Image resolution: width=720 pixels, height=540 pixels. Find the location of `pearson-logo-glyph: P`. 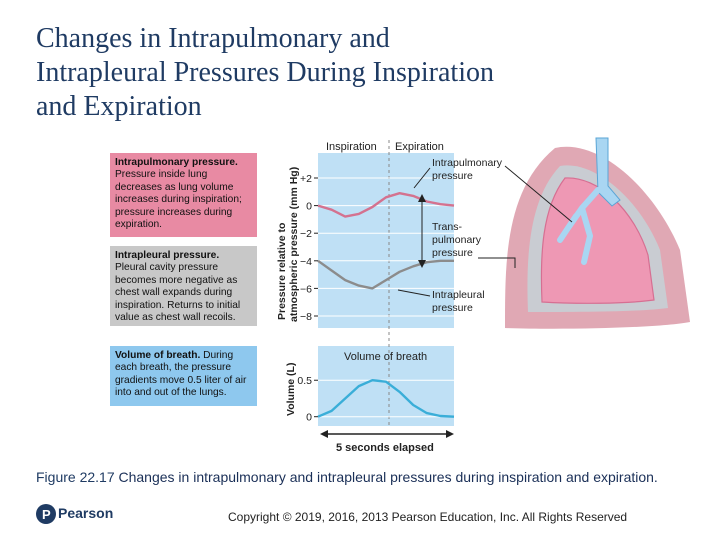

pearson-logo-glyph: P is located at coordinates (46, 514).